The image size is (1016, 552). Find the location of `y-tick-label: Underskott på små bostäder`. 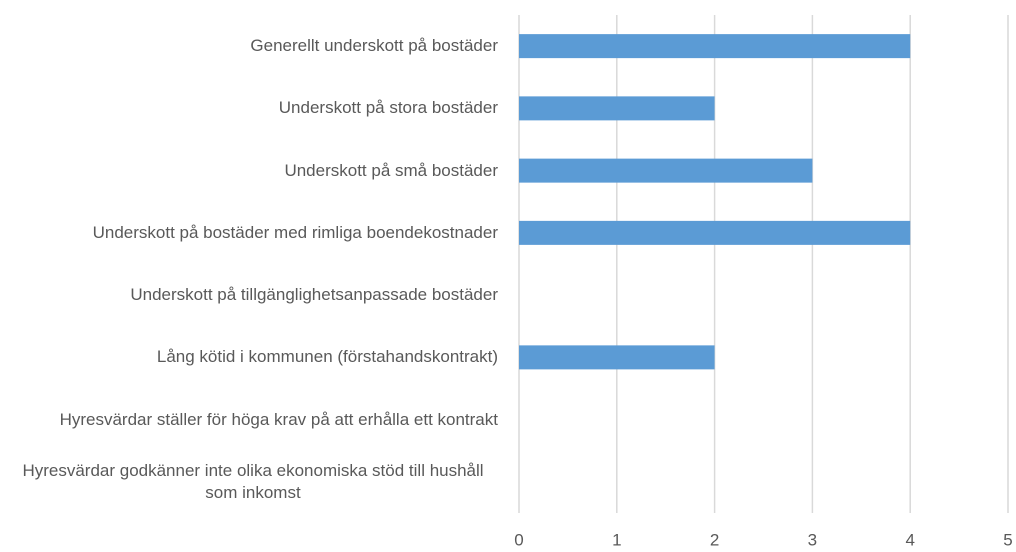

y-tick-label: Underskott på små bostäder is located at coordinates (391, 170).